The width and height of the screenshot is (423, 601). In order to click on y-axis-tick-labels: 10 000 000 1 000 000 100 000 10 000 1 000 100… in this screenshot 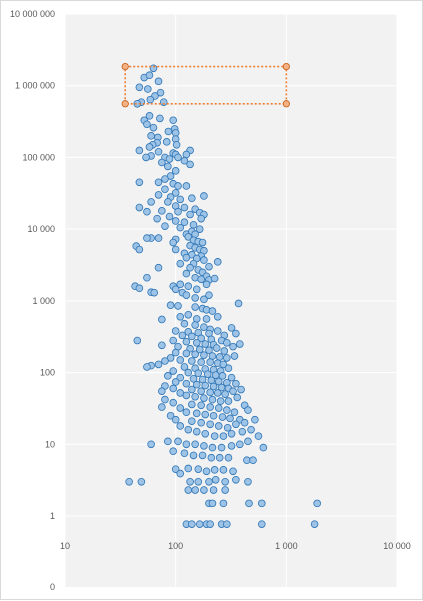, I will do `click(32, 265)`.